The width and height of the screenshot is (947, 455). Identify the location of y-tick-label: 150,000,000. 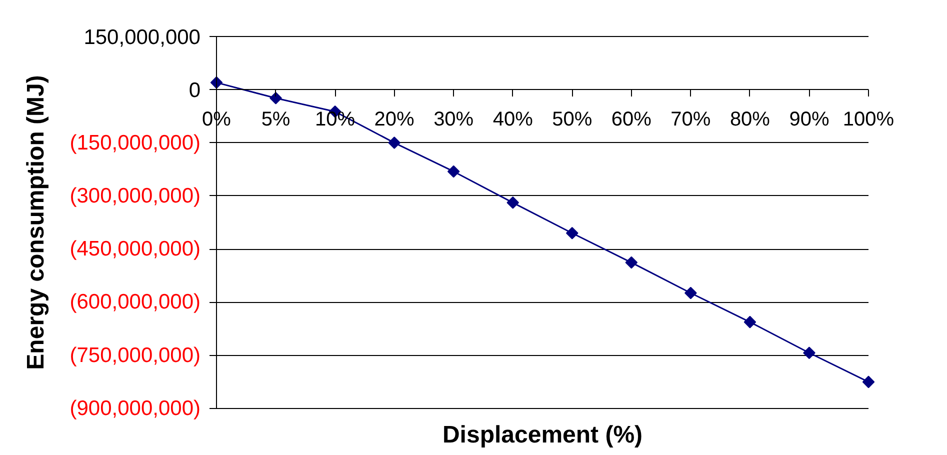
(142, 37).